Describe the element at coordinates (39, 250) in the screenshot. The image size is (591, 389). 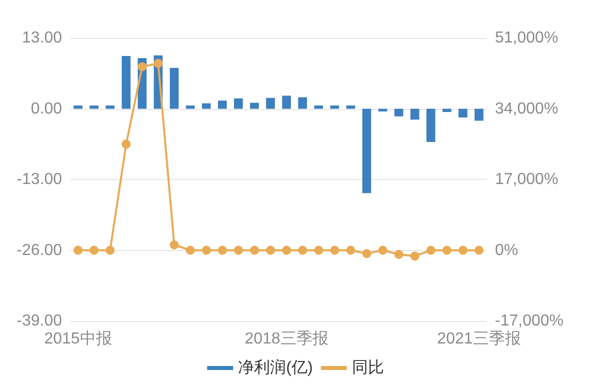
I see `y-tick-label: -26.00` at that location.